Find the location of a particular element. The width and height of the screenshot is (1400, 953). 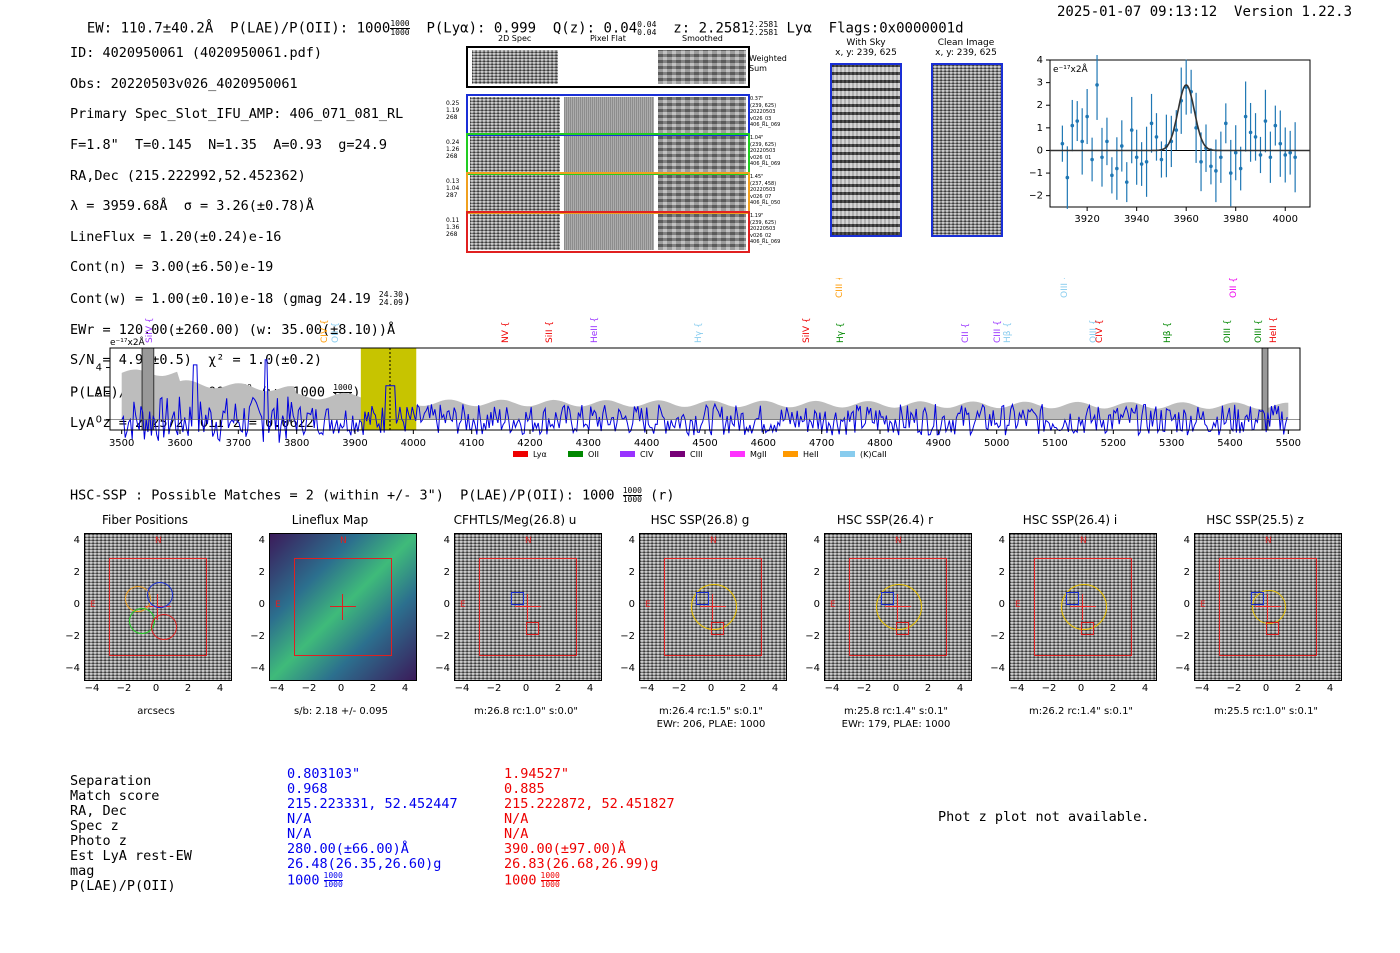

spec-xtick-label: 3800 is located at coordinates (296, 443).